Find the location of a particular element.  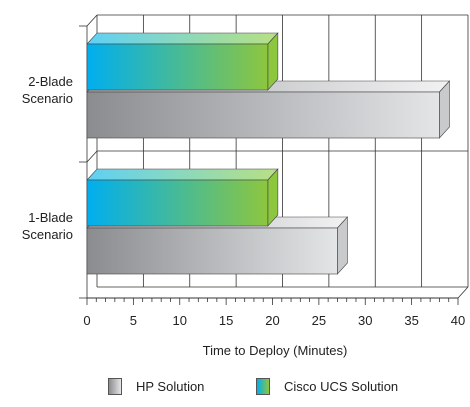

x-tick-label: 5 is located at coordinates (133, 320).